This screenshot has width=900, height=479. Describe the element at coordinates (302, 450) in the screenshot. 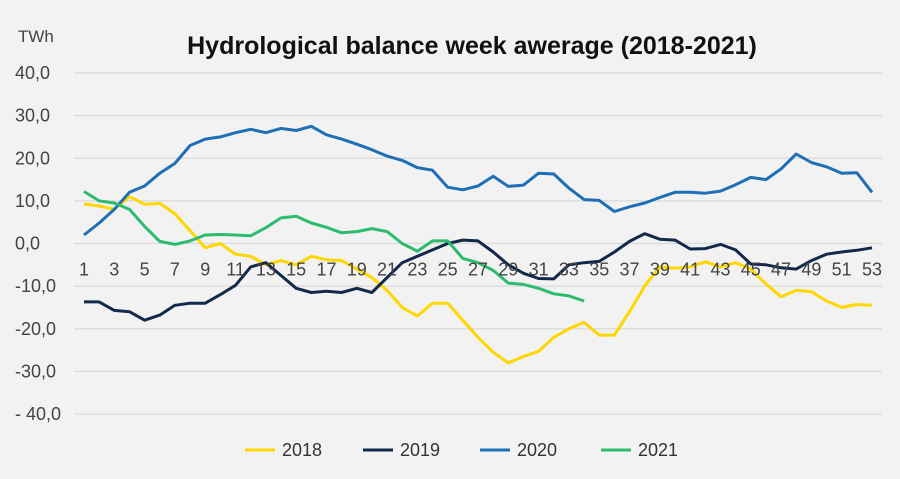

I see `legend-label: 2018` at that location.